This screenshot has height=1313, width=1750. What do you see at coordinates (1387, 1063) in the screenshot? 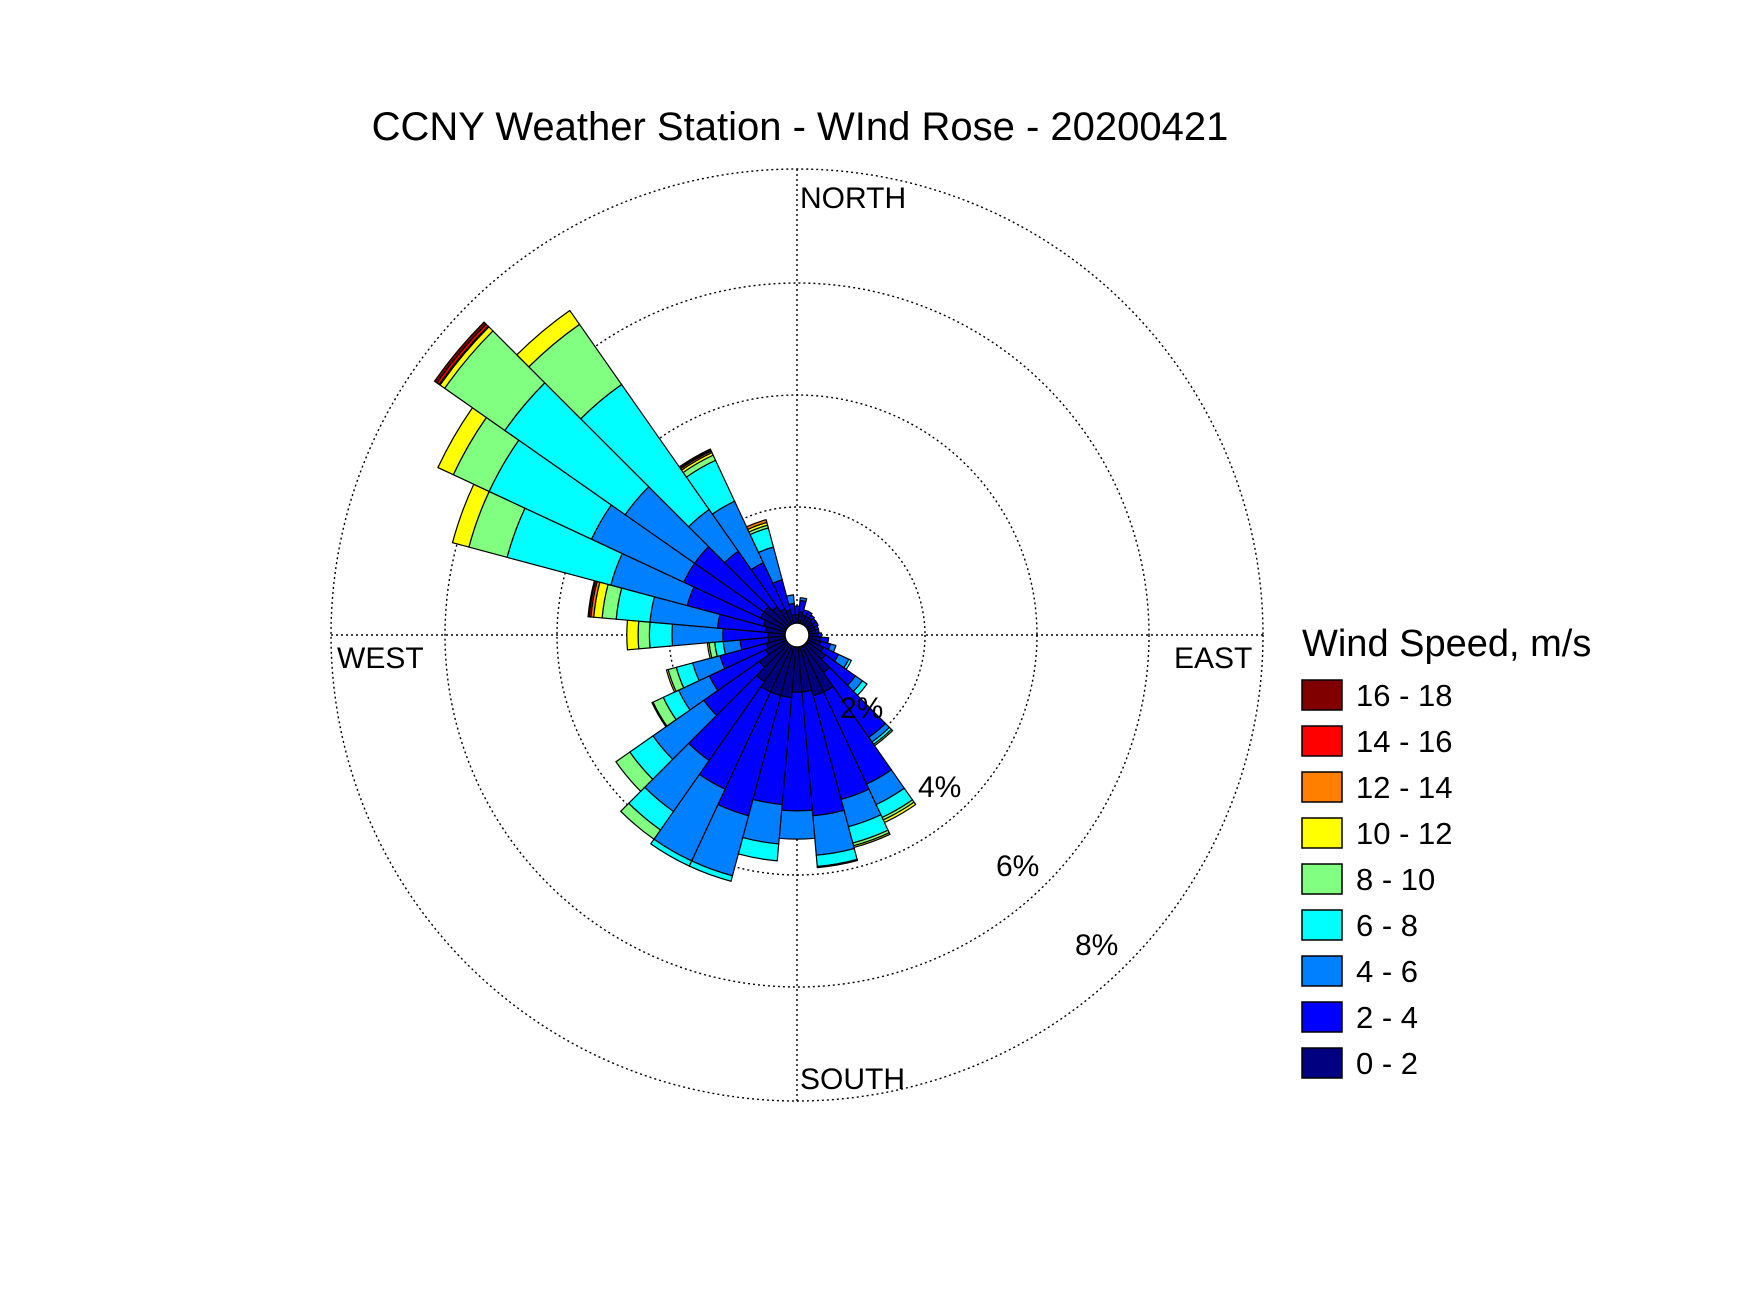
I see `legend-label-8: 0 - 2` at bounding box center [1387, 1063].